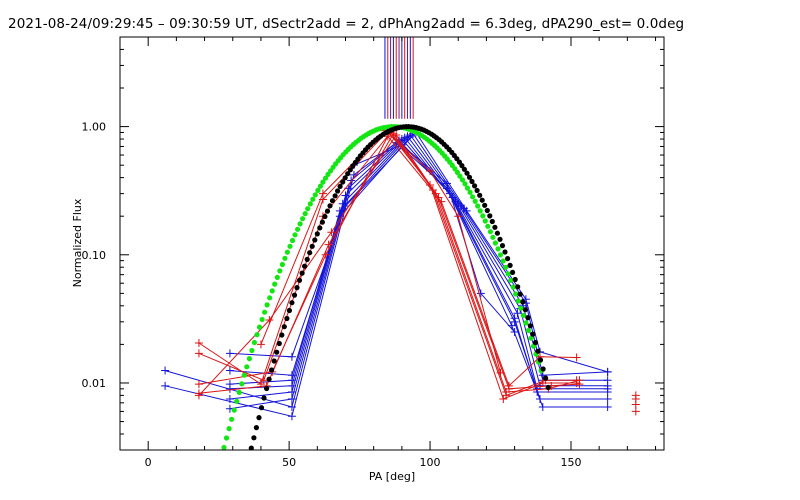 This screenshot has width=800, height=500. I want to click on x-tick-label: 100, so click(430, 462).